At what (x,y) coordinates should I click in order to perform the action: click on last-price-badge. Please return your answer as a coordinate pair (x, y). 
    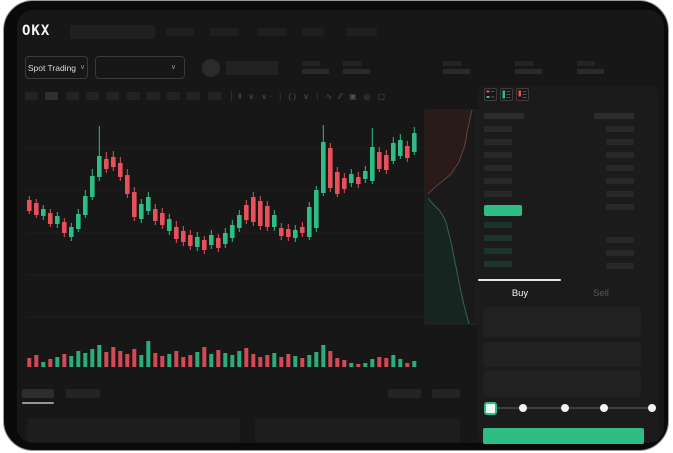
    Looking at the image, I should click on (503, 210).